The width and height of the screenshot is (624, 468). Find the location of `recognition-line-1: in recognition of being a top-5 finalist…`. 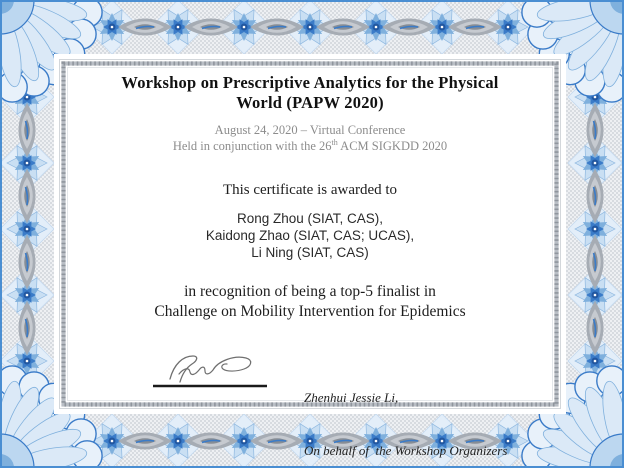

recognition-line-1: in recognition of being a top-5 finalist… is located at coordinates (310, 291).